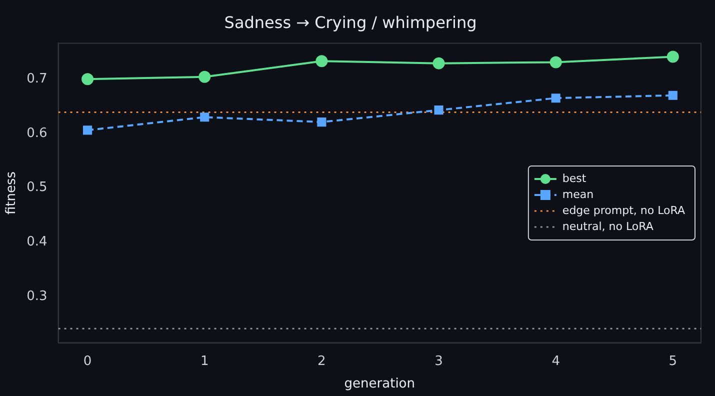  Describe the element at coordinates (37, 78) in the screenshot. I see `y-tick-label: 0.7` at that location.